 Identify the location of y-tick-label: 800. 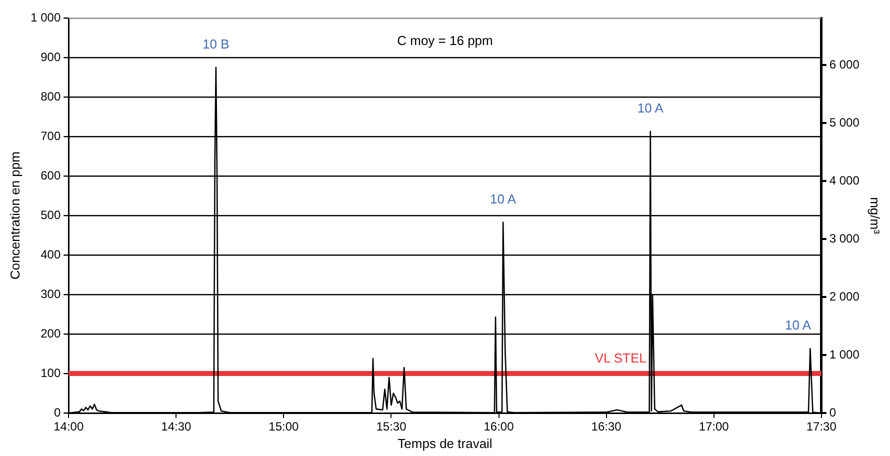
(50, 96).